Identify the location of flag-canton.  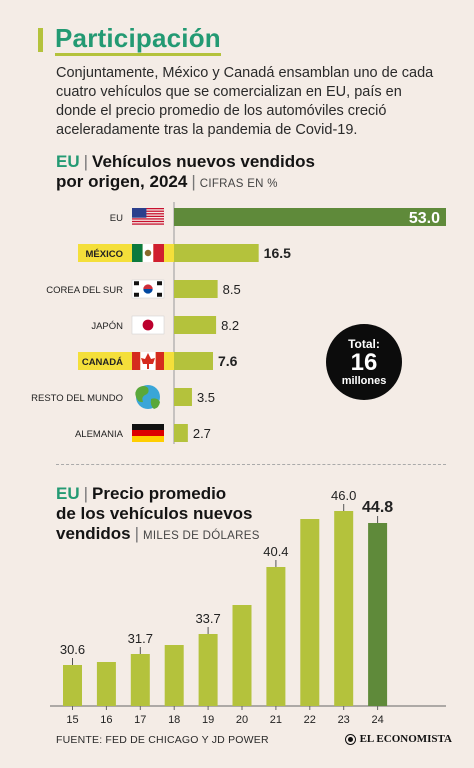
(139, 213).